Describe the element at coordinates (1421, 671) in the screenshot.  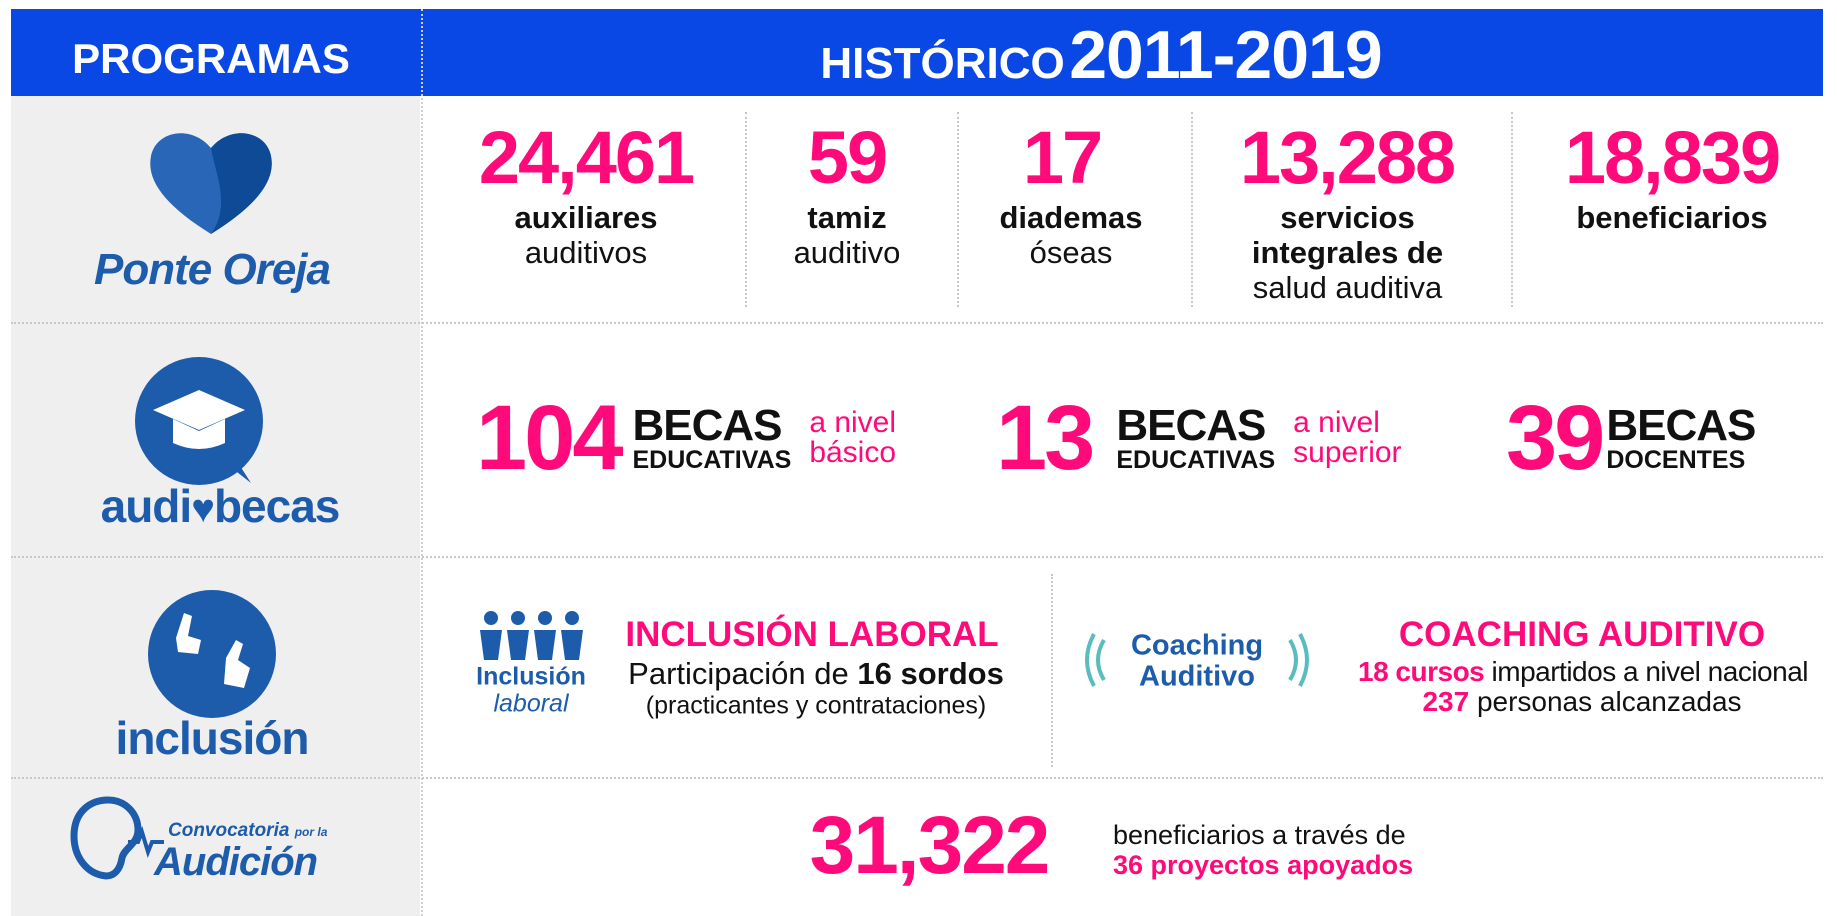
I see `text-bold: 18 cursos` at that location.